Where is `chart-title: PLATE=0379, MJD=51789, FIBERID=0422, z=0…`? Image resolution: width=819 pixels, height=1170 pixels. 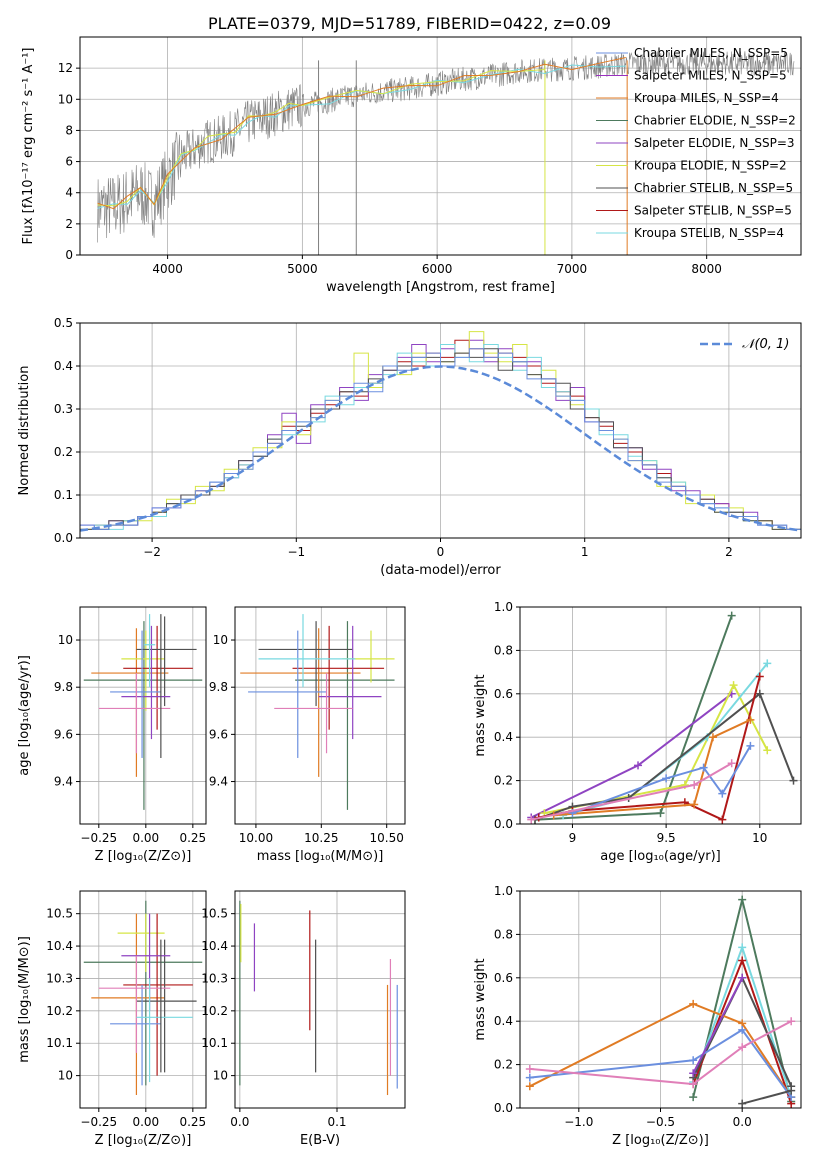 chart-title: PLATE=0379, MJD=51789, FIBERID=0422, z=0… is located at coordinates (409, 23).